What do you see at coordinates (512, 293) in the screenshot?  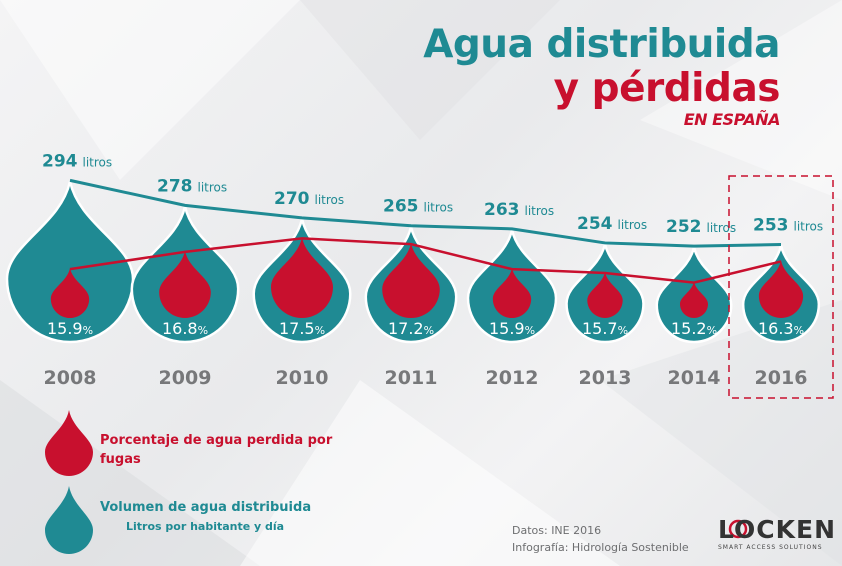 I see `loss-drop-2012` at bounding box center [512, 293].